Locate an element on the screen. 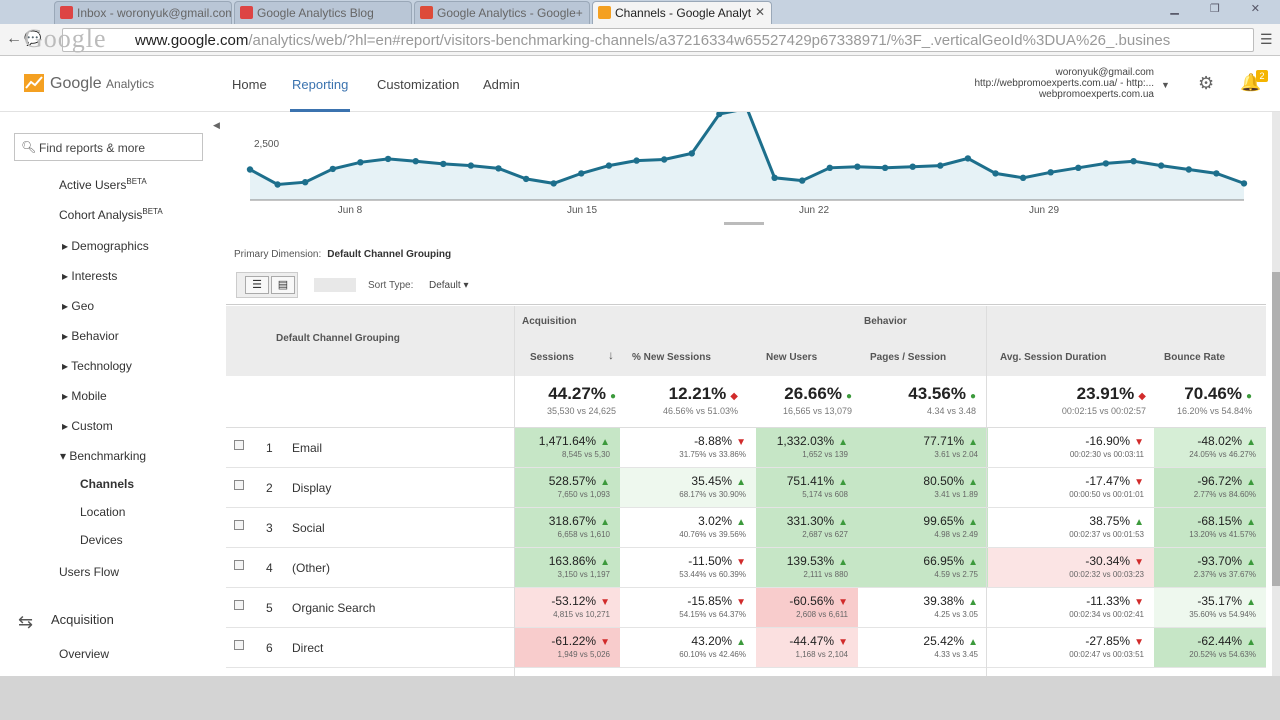 The height and width of the screenshot is (720, 1280). comparison-view-icon: ▤ is located at coordinates (283, 285).